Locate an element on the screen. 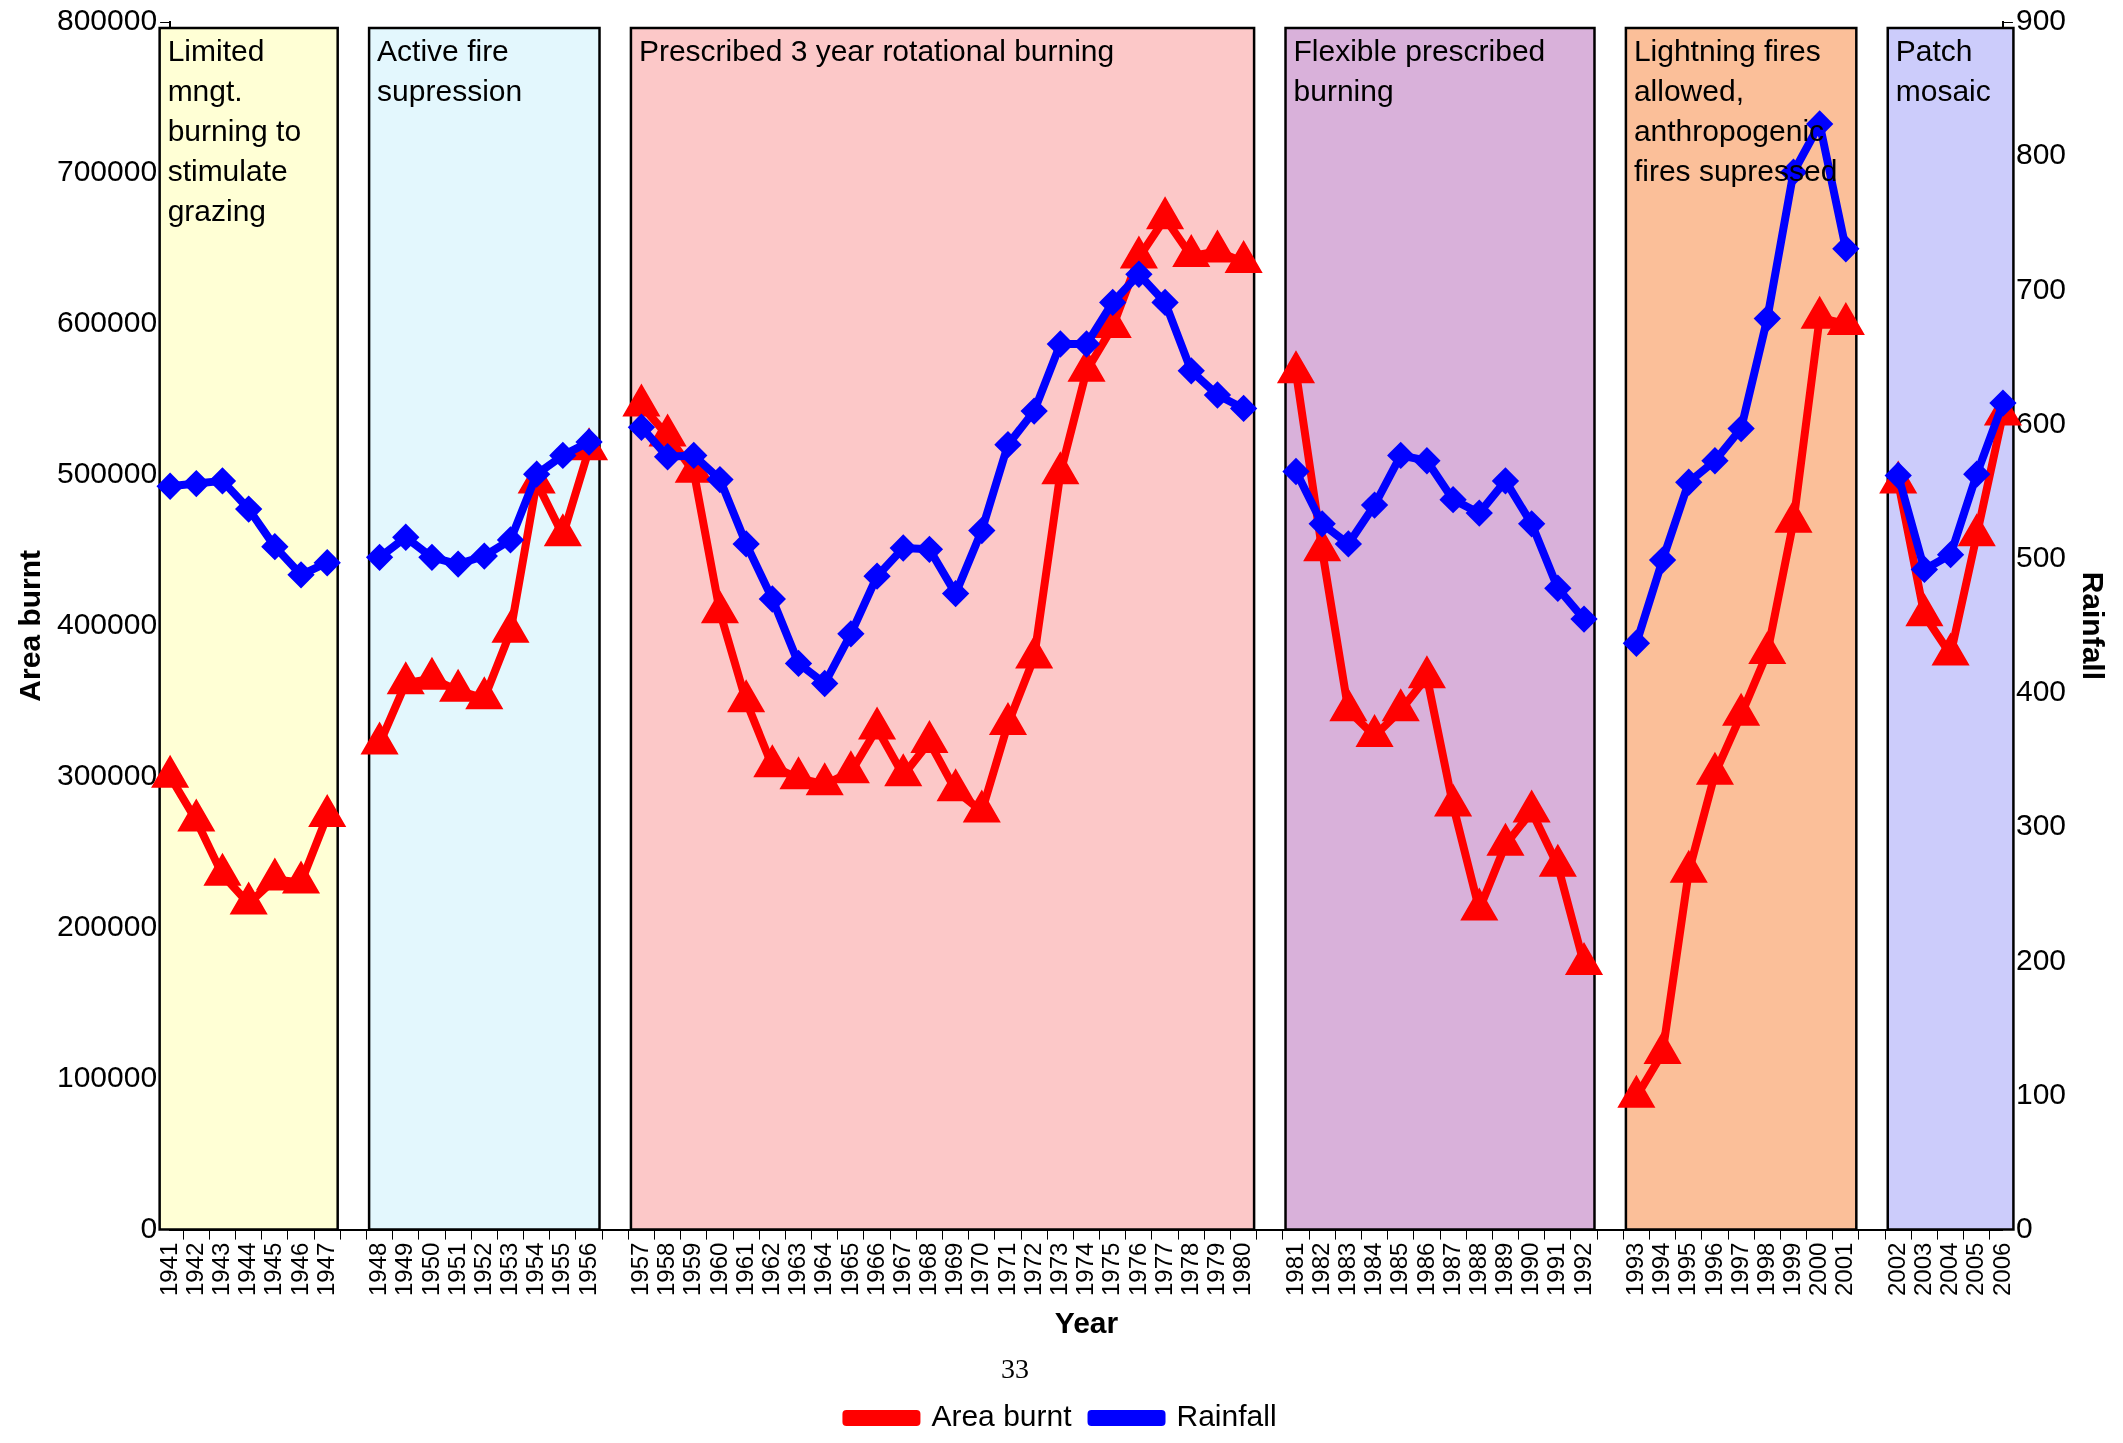  y-tick-label: 600000 is located at coordinates (107, 322).